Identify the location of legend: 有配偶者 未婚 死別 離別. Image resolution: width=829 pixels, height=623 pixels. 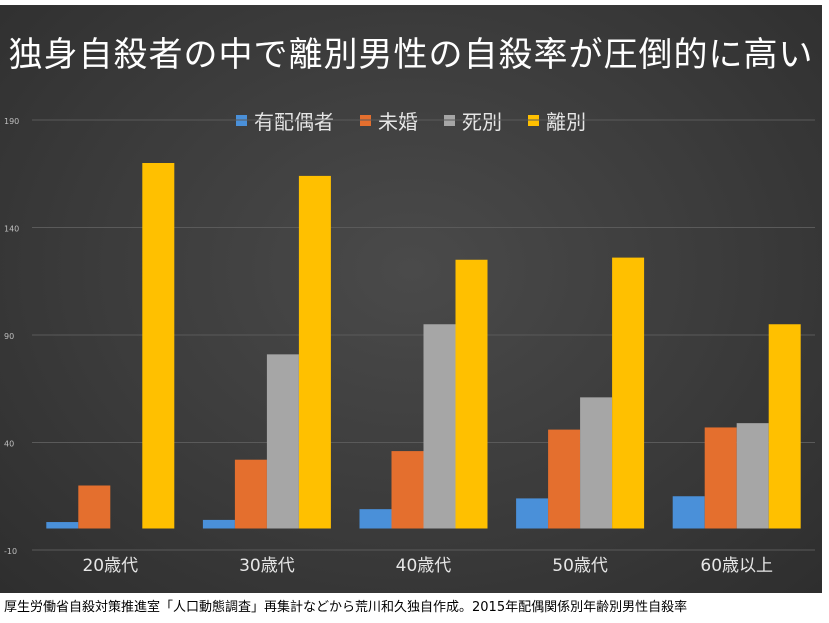
(411, 120).